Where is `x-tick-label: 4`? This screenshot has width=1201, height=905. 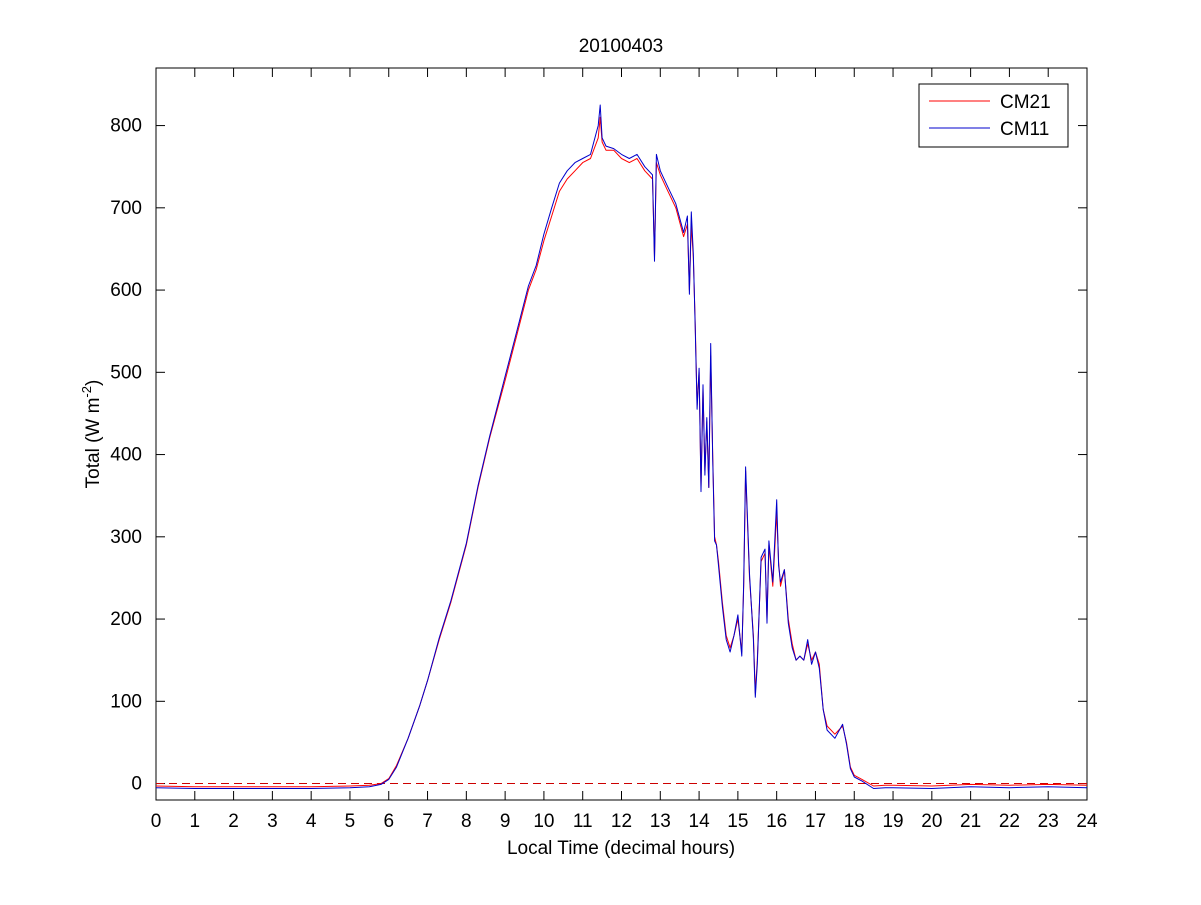 x-tick-label: 4 is located at coordinates (311, 821).